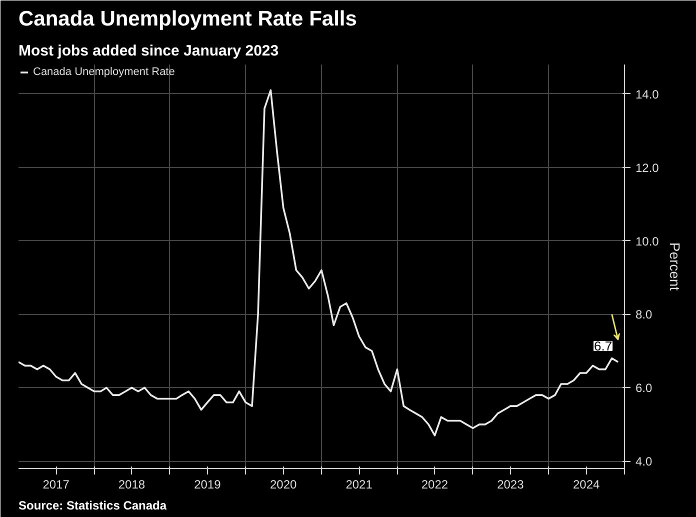 The image size is (696, 517). Describe the element at coordinates (648, 241) in the screenshot. I see `y-tick-label: 10.0` at that location.